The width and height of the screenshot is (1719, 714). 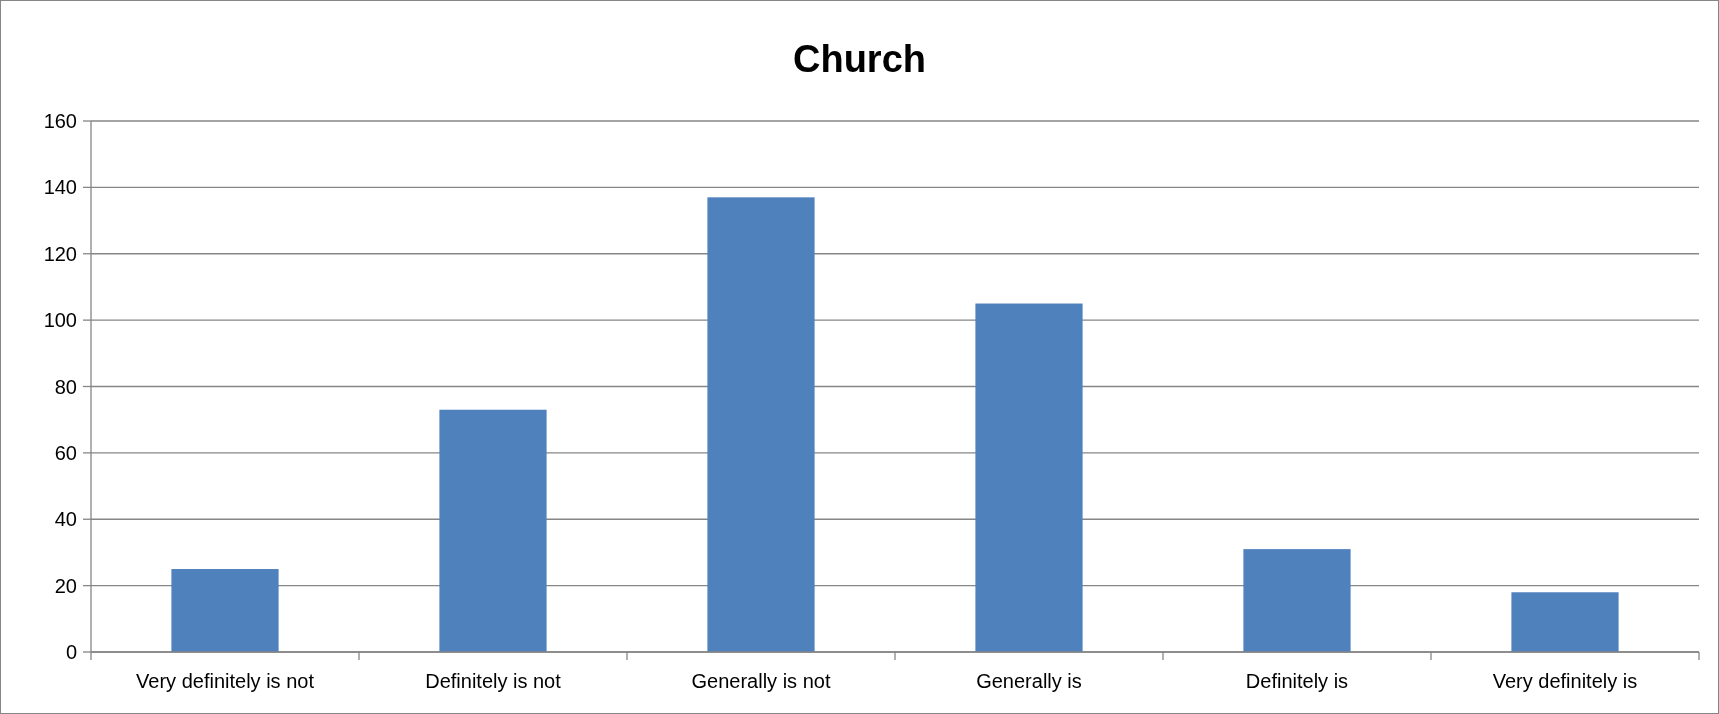 What do you see at coordinates (65, 585) in the screenshot?
I see `y-tick-label: 20` at bounding box center [65, 585].